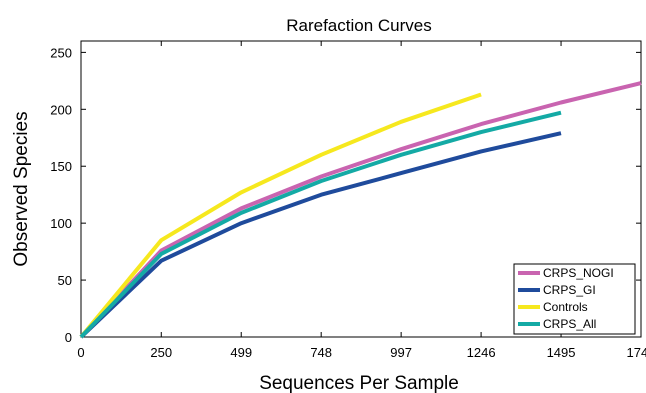 Image resolution: width=646 pixels, height=393 pixels. Describe the element at coordinates (565, 307) in the screenshot. I see `legend-label: Controls` at that location.